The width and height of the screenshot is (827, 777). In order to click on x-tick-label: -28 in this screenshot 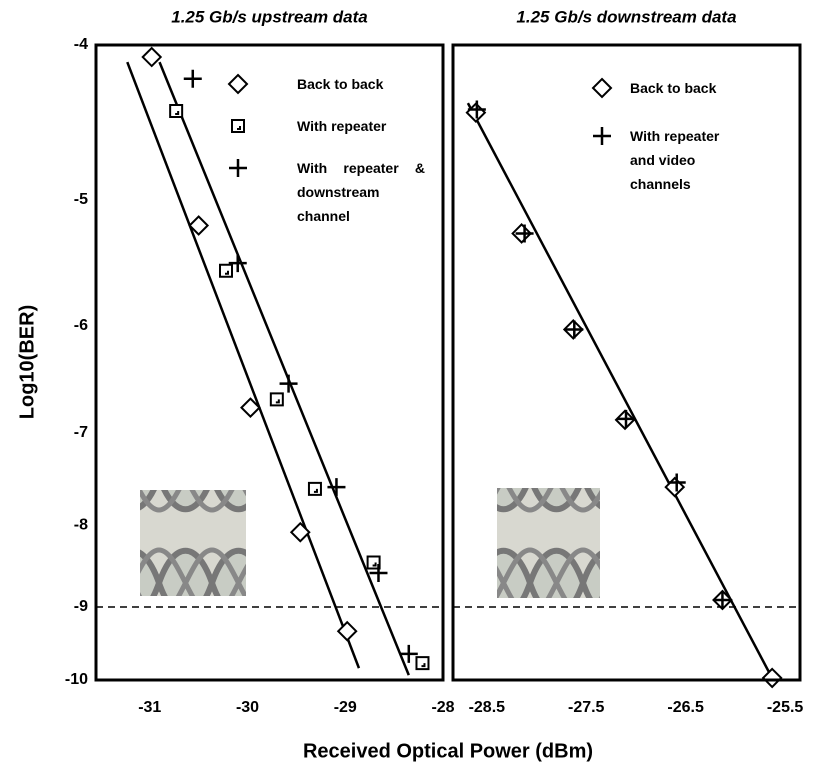, I will do `click(442, 707)`.